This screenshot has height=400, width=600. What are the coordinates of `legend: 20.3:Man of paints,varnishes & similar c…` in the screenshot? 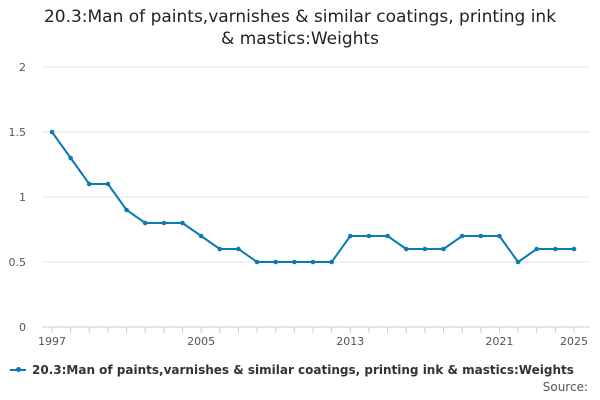 It's located at (292, 370).